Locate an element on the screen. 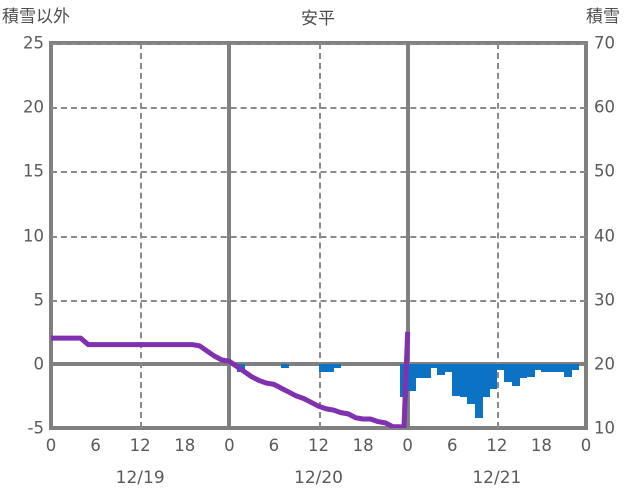  x-axis-day-label: 12/21 is located at coordinates (497, 478).